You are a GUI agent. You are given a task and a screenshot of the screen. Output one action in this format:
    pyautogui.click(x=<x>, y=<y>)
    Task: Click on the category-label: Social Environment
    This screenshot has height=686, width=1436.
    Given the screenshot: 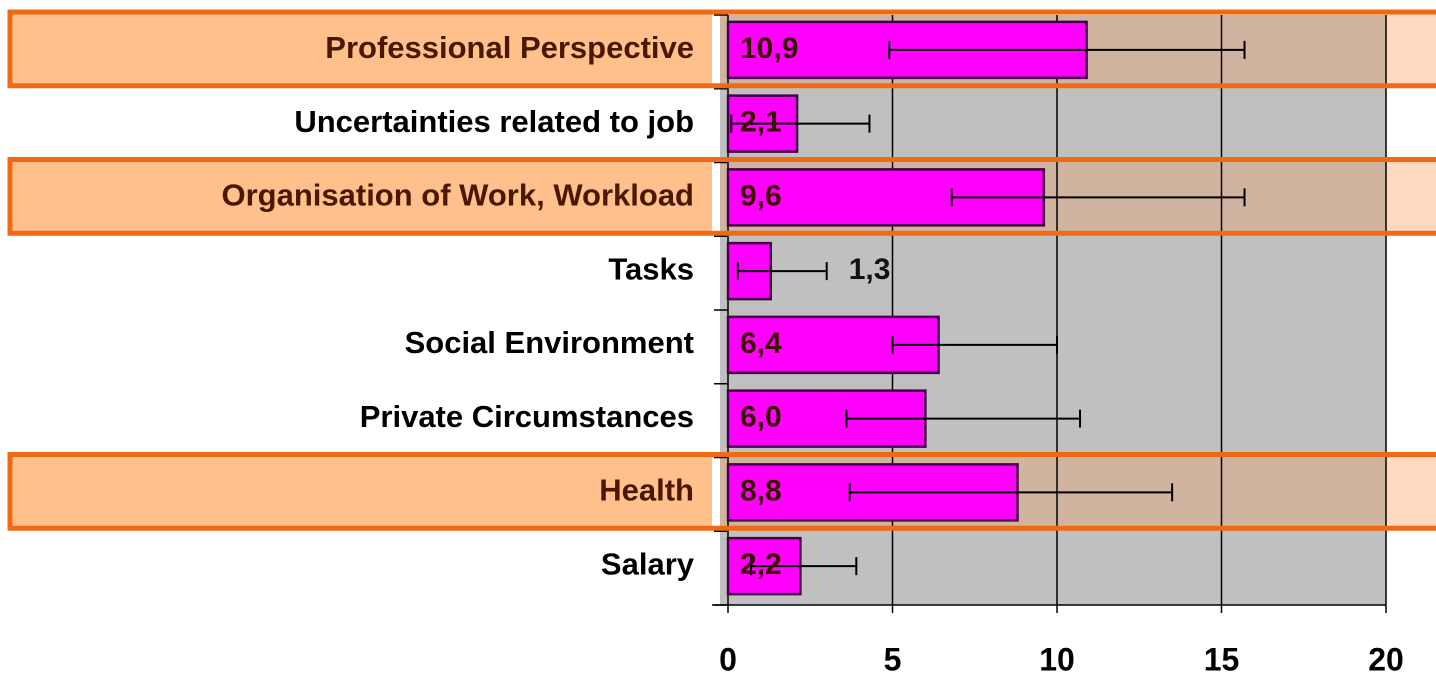 What is the action you would take?
    pyautogui.click(x=549, y=342)
    